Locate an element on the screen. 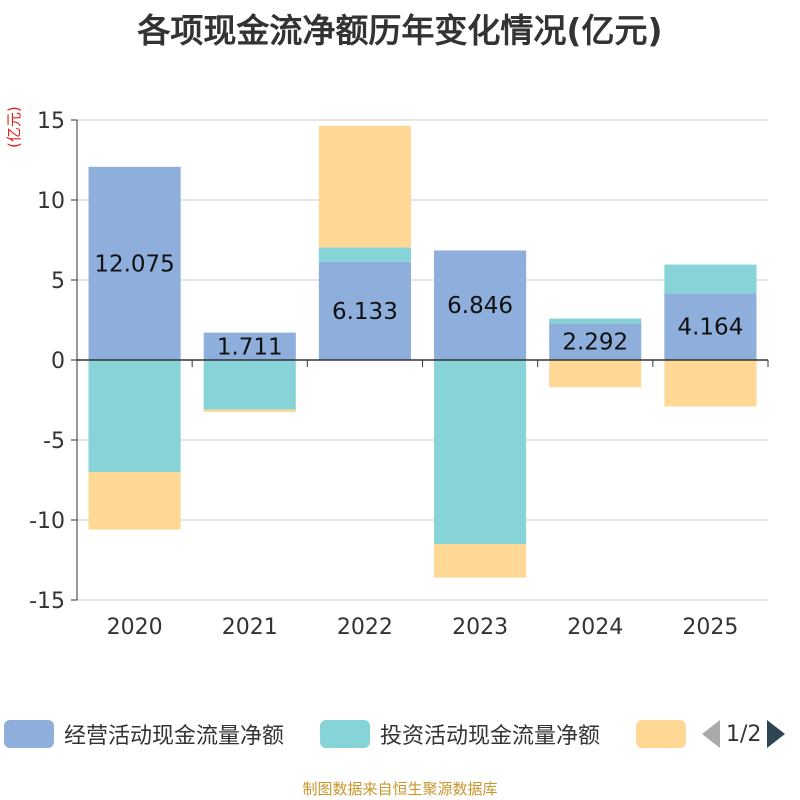 Image resolution: width=800 pixels, height=800 pixels. y-tick-label: -5 is located at coordinates (54, 441).